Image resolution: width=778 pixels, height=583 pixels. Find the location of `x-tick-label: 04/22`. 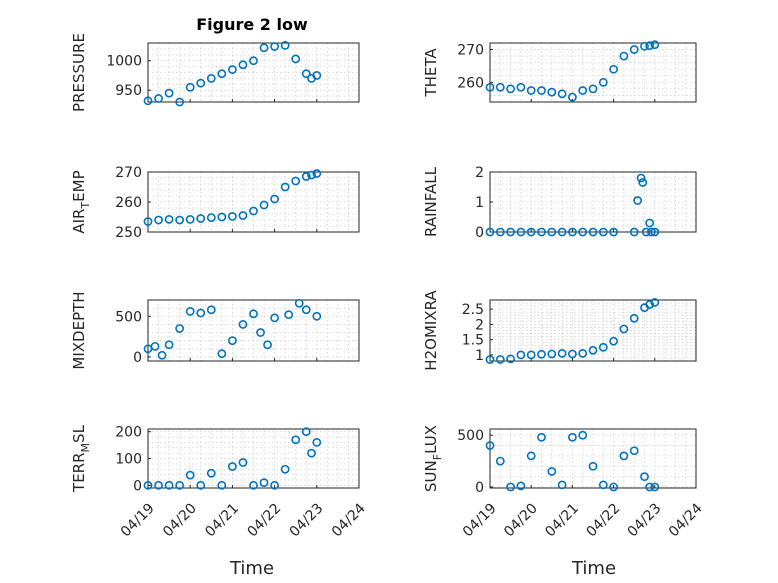

x-tick-label: 04/22 is located at coordinates (265, 520).